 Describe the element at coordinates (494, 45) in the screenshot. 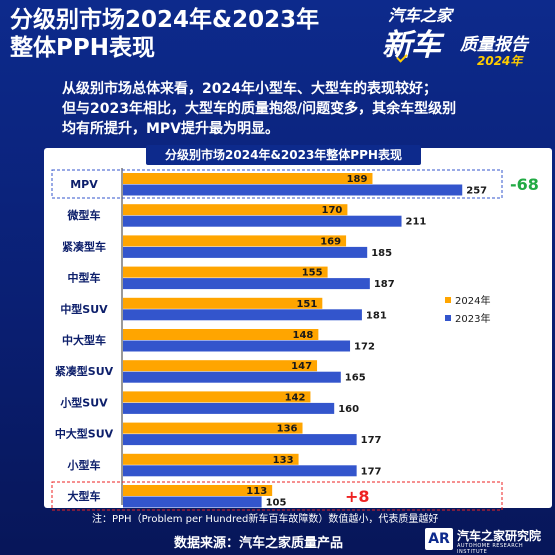

I see `brand-line-3: 质量报告` at that location.